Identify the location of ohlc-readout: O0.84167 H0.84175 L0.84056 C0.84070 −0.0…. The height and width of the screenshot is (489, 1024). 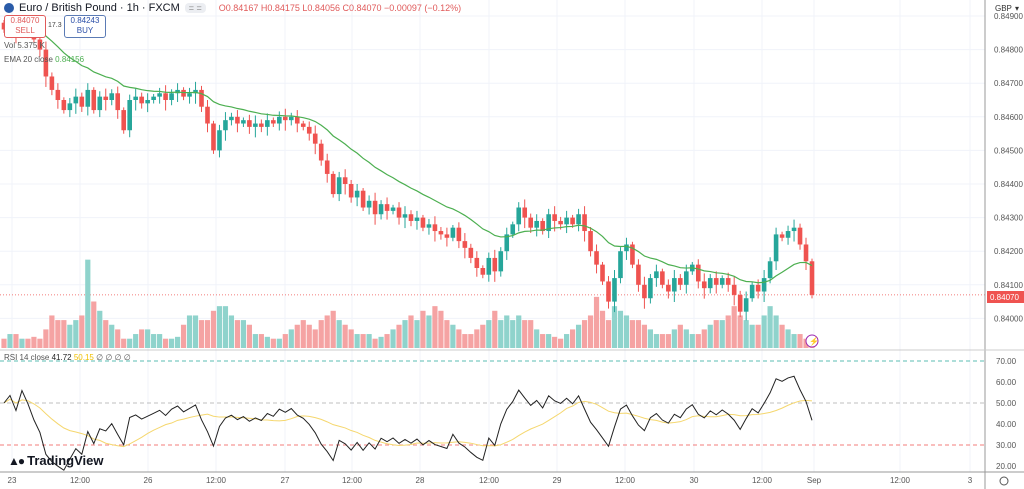
(340, 8).